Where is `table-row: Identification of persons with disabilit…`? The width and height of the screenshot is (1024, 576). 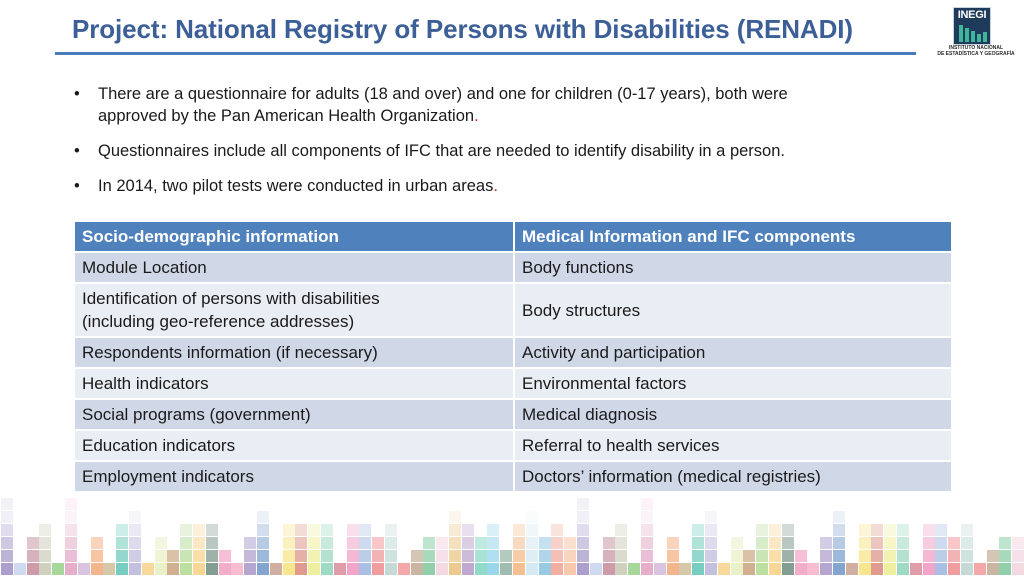
table-row: Identification of persons with disabilit… is located at coordinates (513, 310).